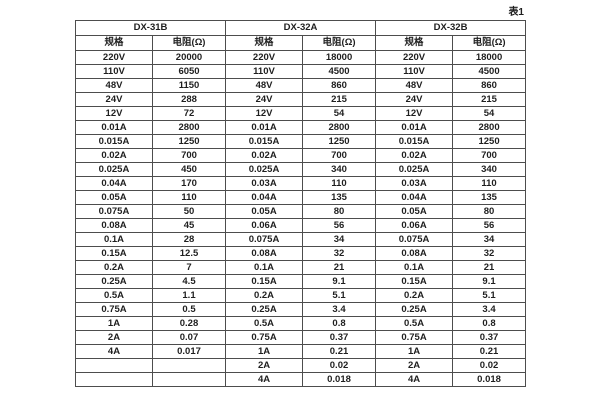  Describe the element at coordinates (489, 253) in the screenshot. I see `cell-resistance: 32` at that location.